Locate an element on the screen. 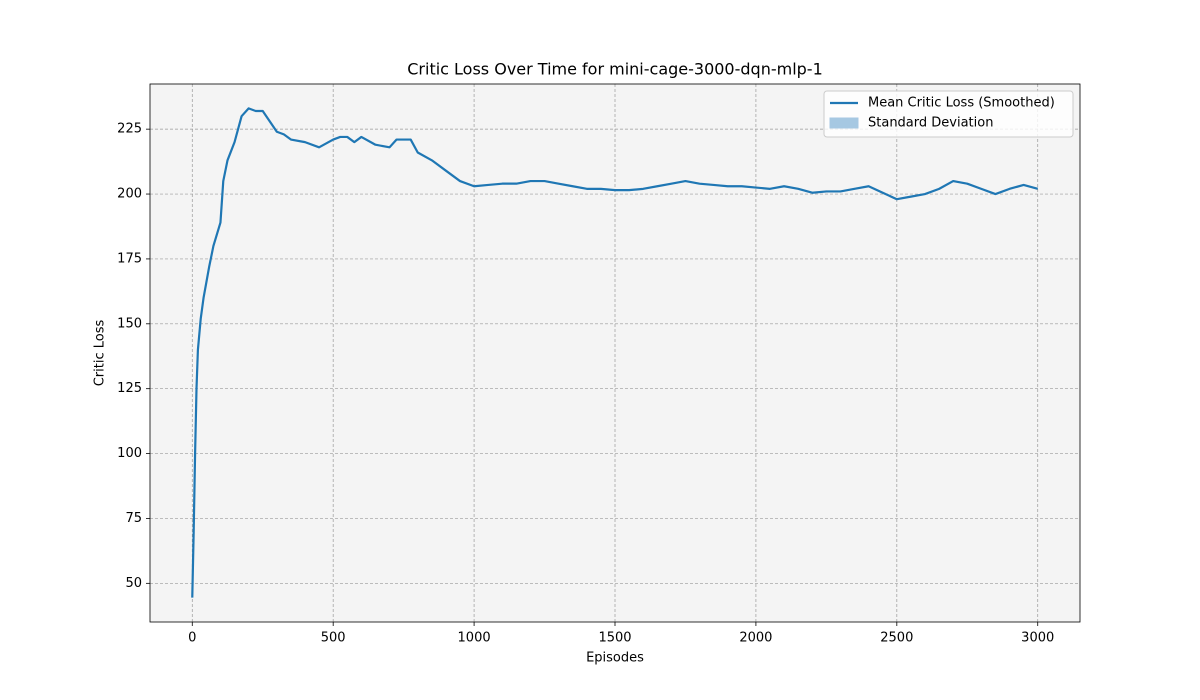 The image size is (1200, 700). x-axis-label: Episodes is located at coordinates (615, 658).